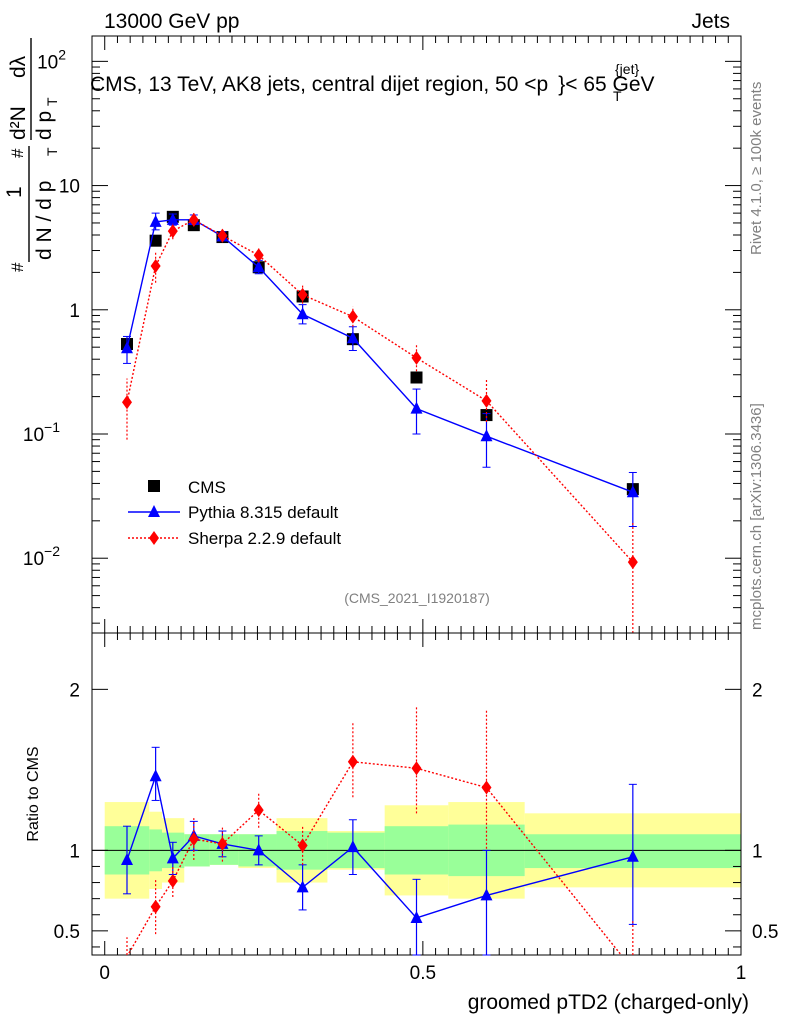 The height and width of the screenshot is (1024, 786). Describe the element at coordinates (74, 311) in the screenshot. I see `main-ytick-label: 1` at that location.